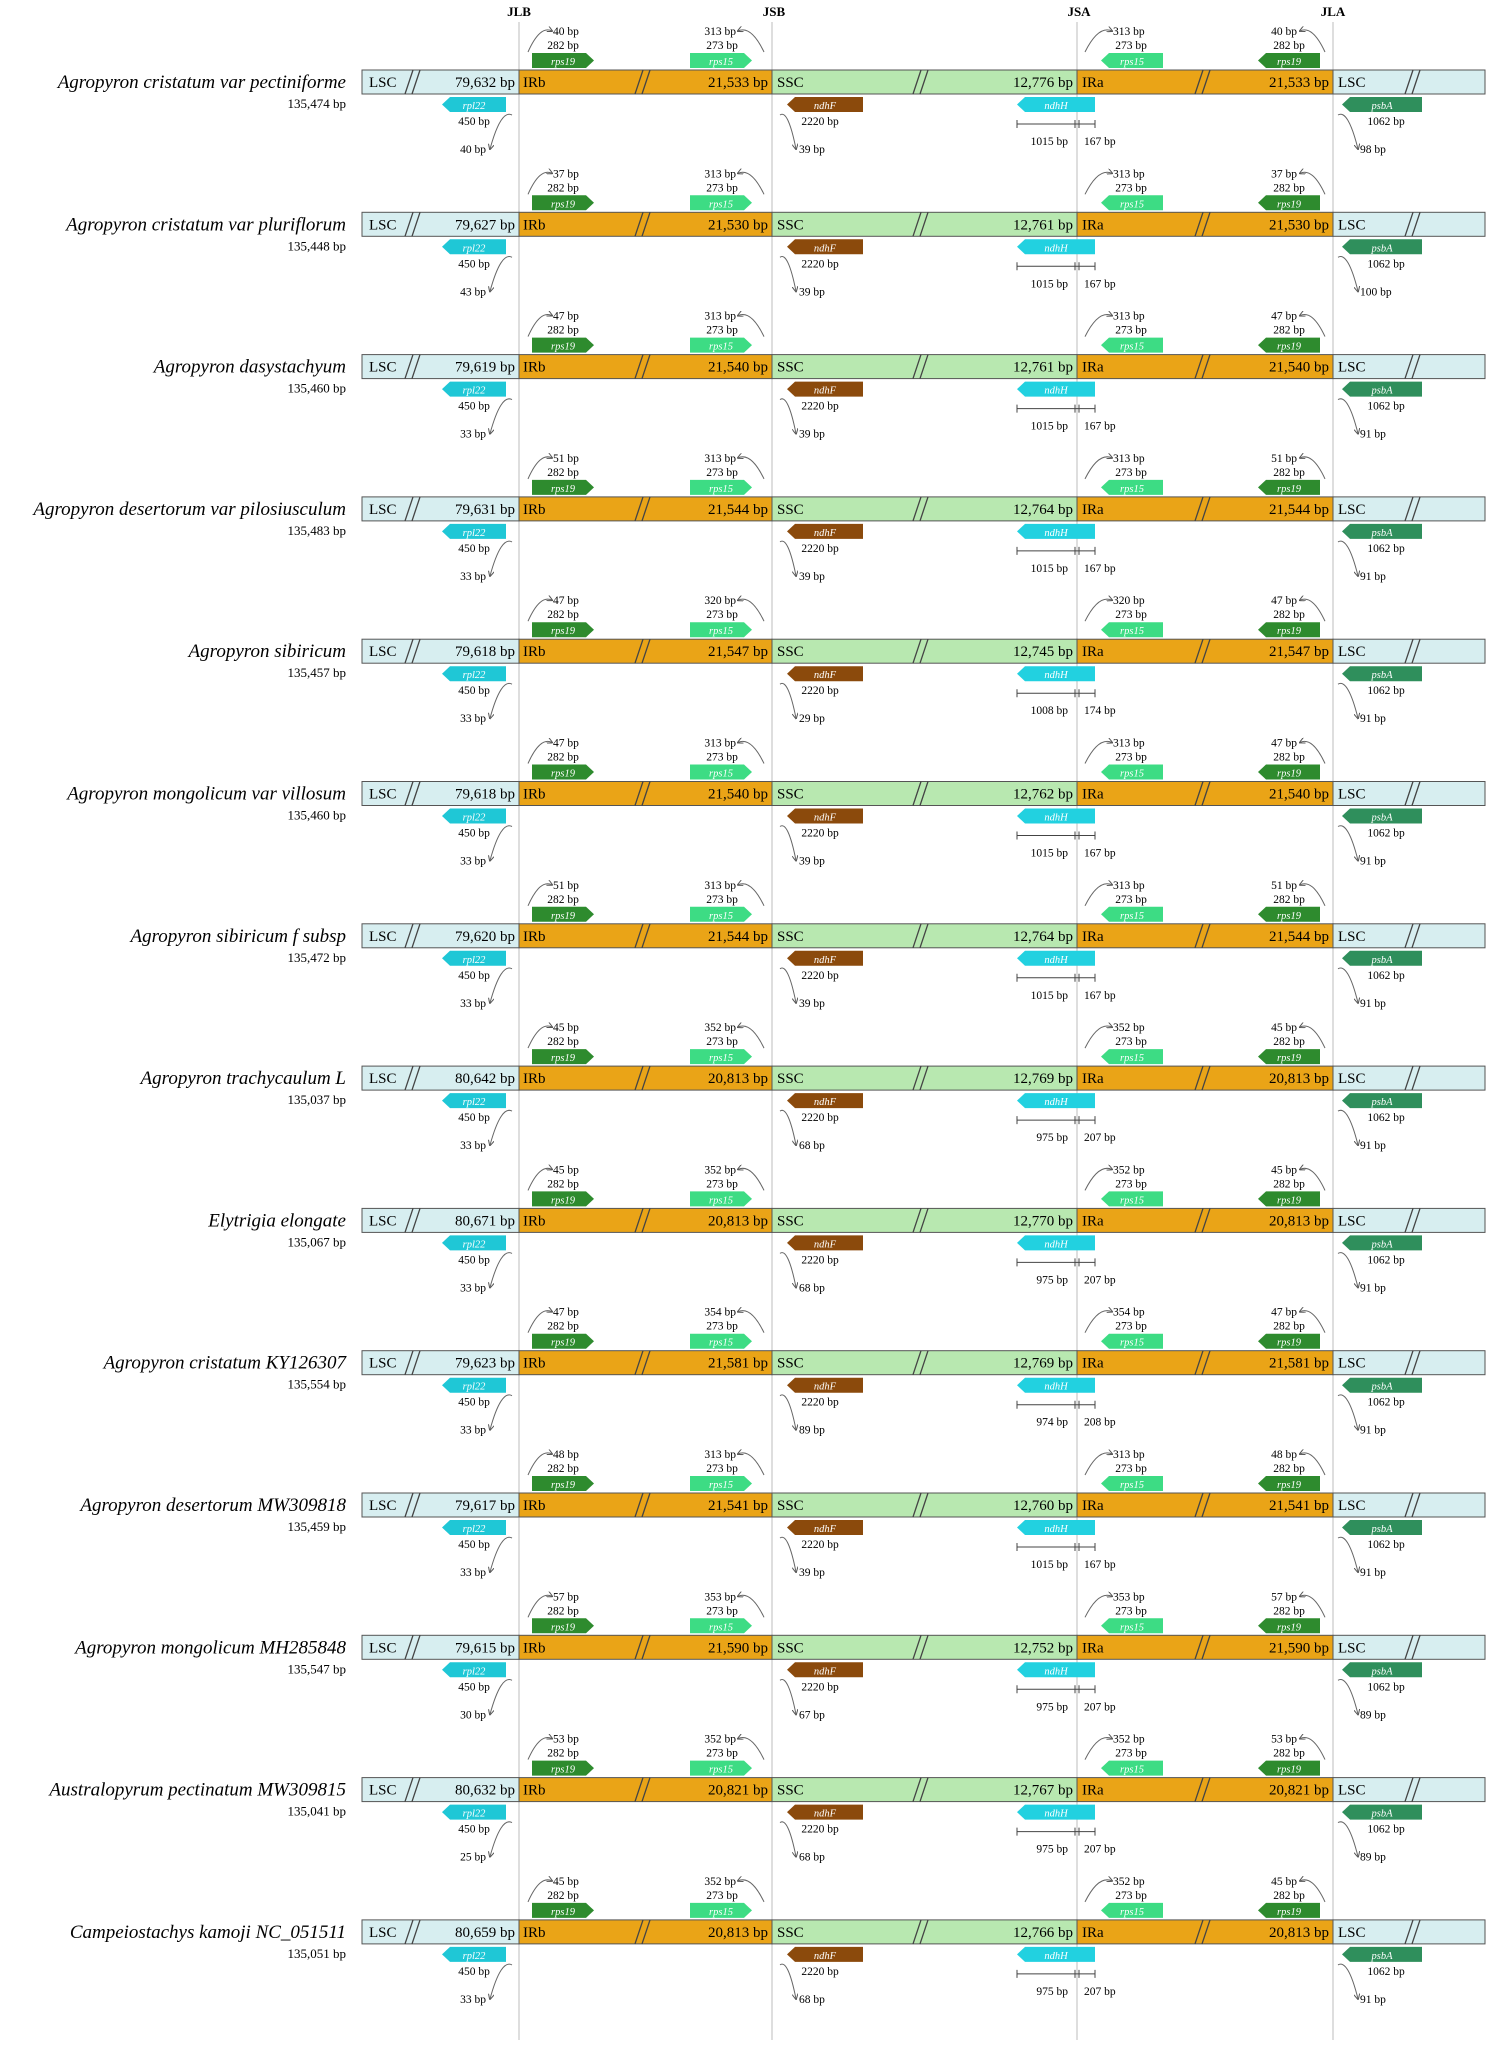  What do you see at coordinates (1299, 83) in the screenshot?
I see `ira-length: 21,533 bp` at bounding box center [1299, 83].